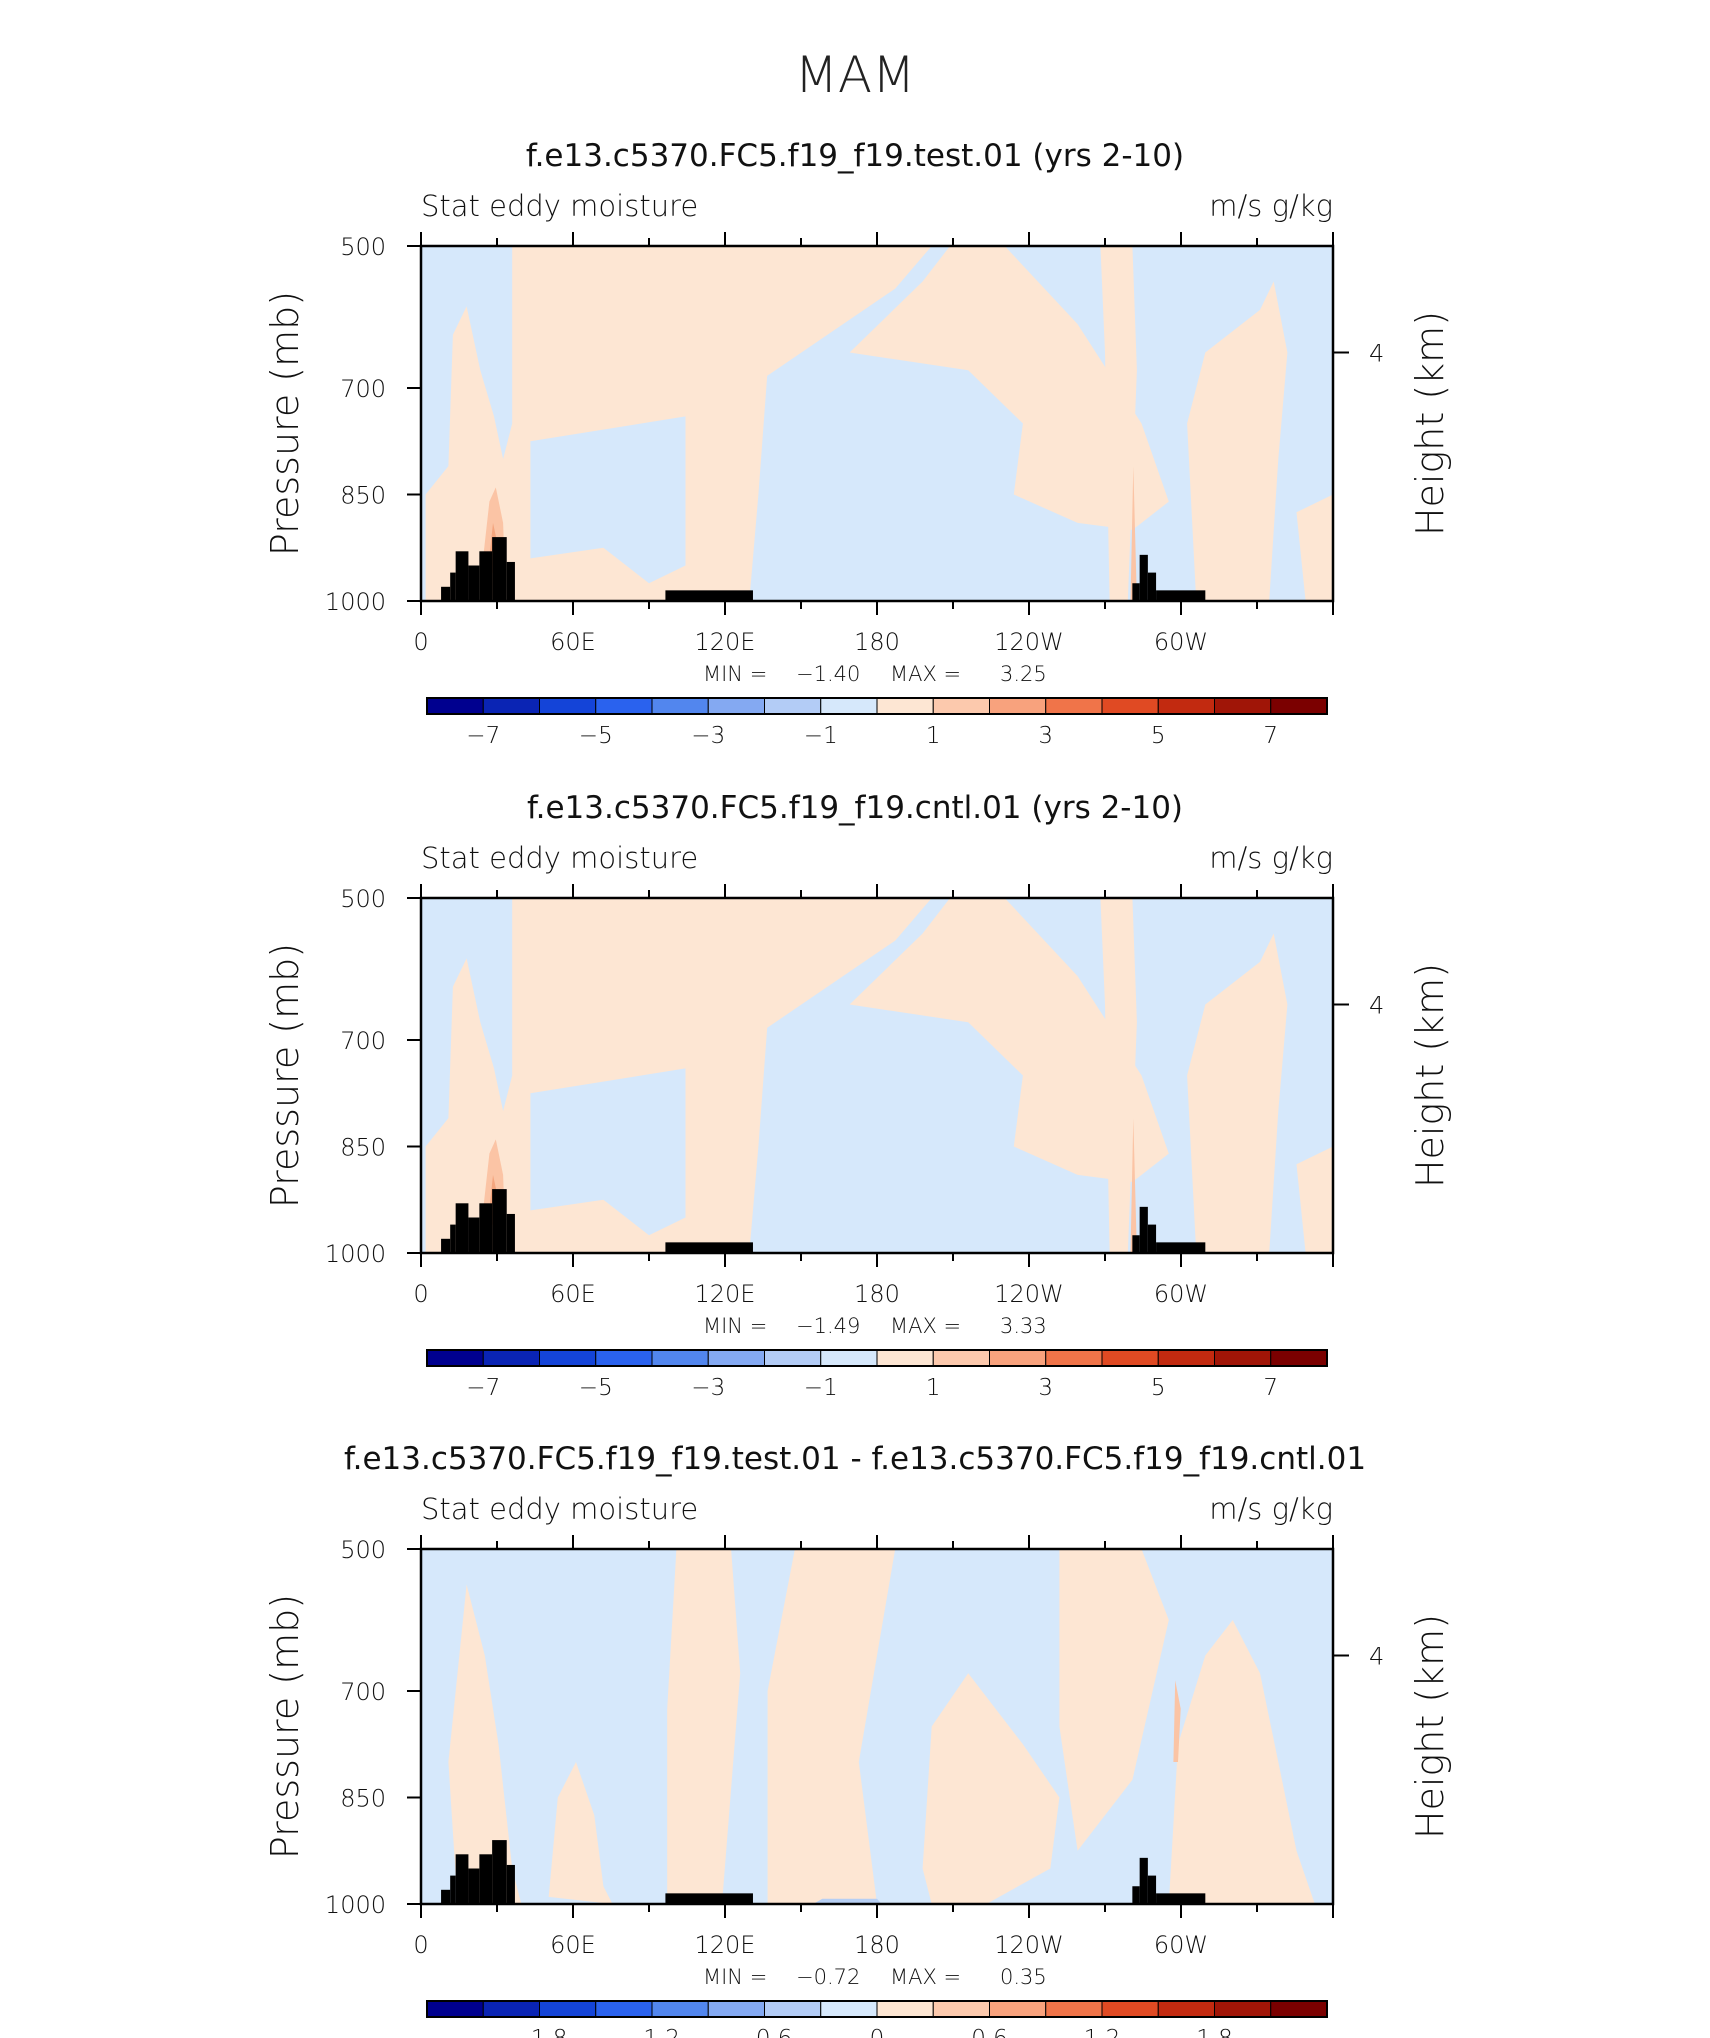 This screenshot has height=2038, width=1710. I want to click on colorbar-label: −1, so click(821, 736).